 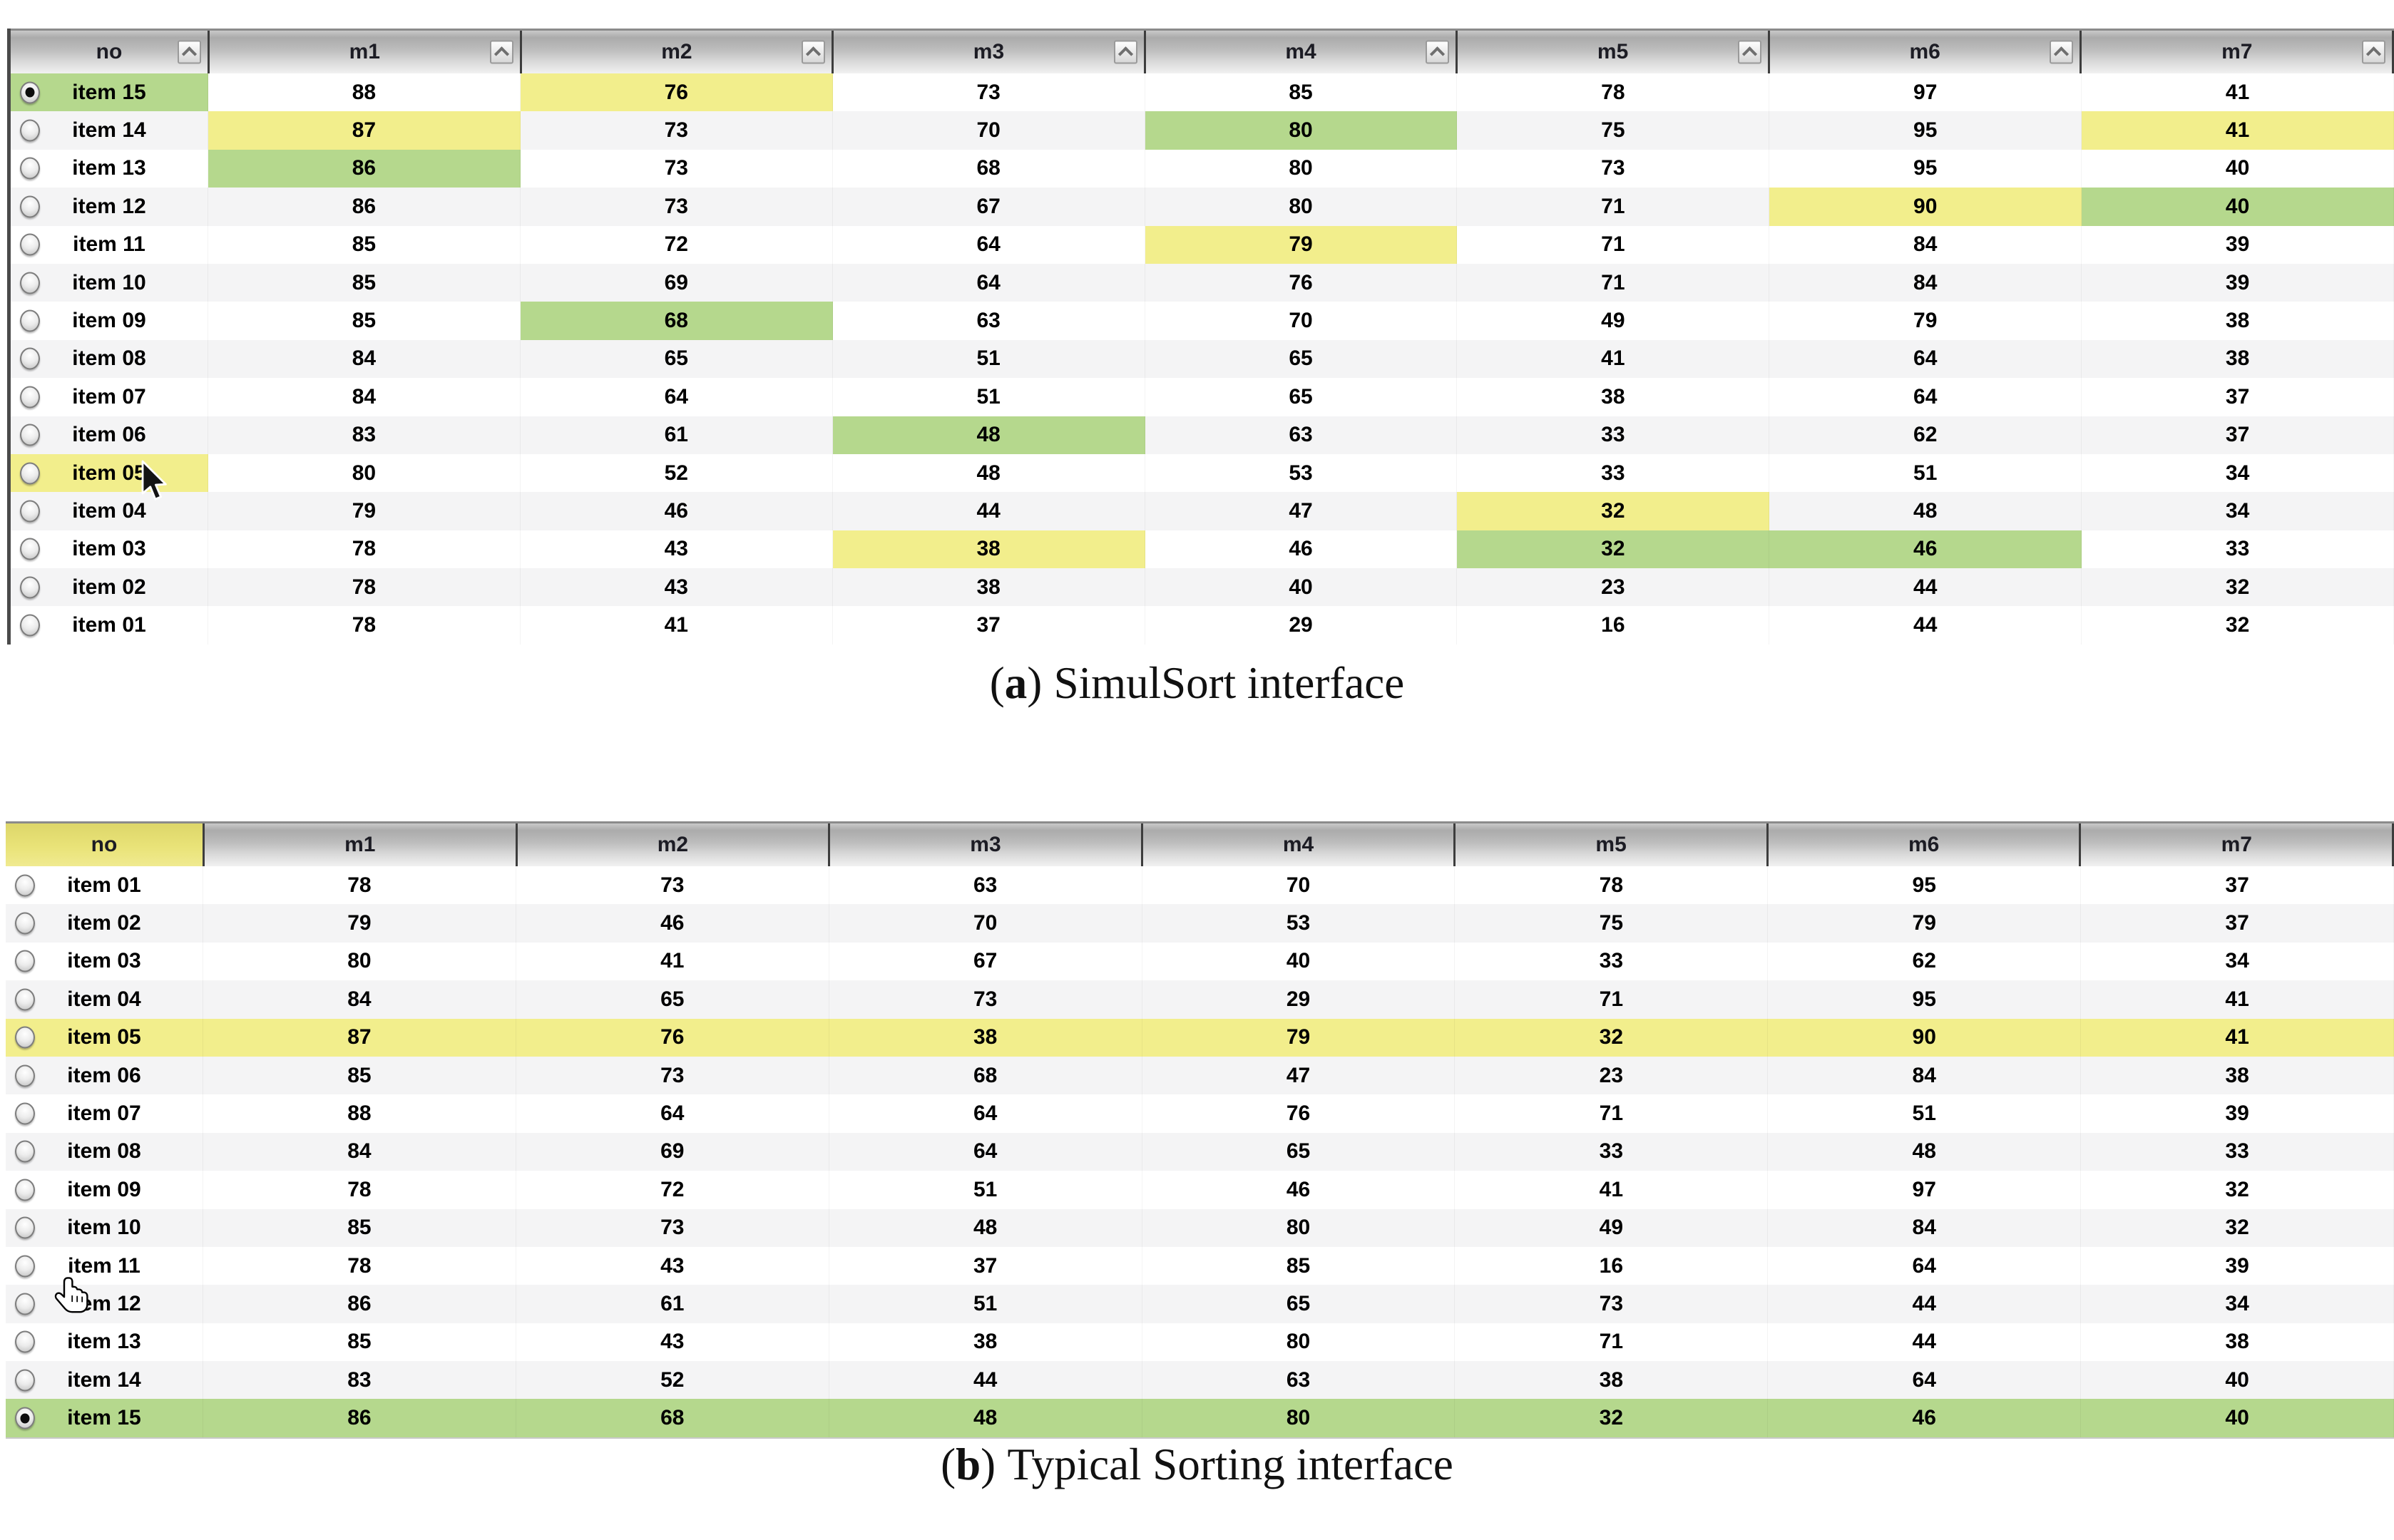 What do you see at coordinates (1299, 844) in the screenshot?
I see `column-header-m4: m4` at bounding box center [1299, 844].